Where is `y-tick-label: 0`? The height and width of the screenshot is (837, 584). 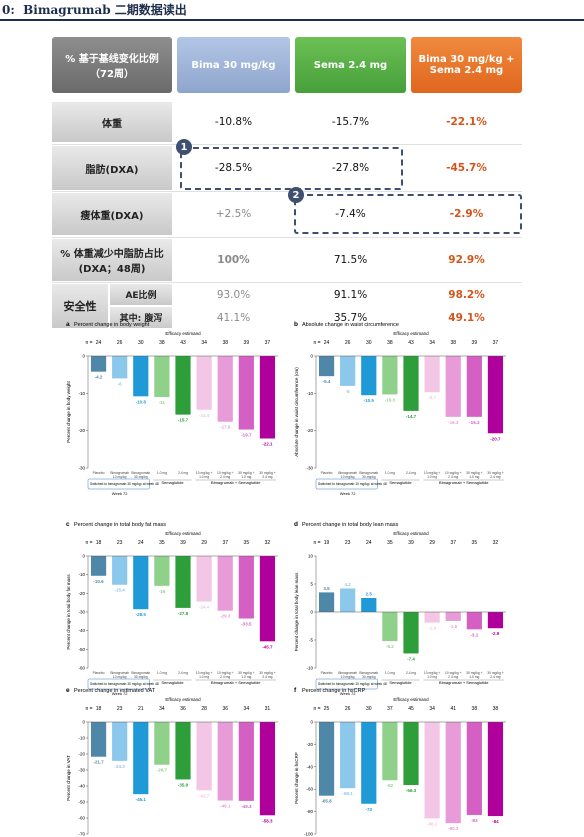 y-tick-label: 0 is located at coordinates (311, 722).